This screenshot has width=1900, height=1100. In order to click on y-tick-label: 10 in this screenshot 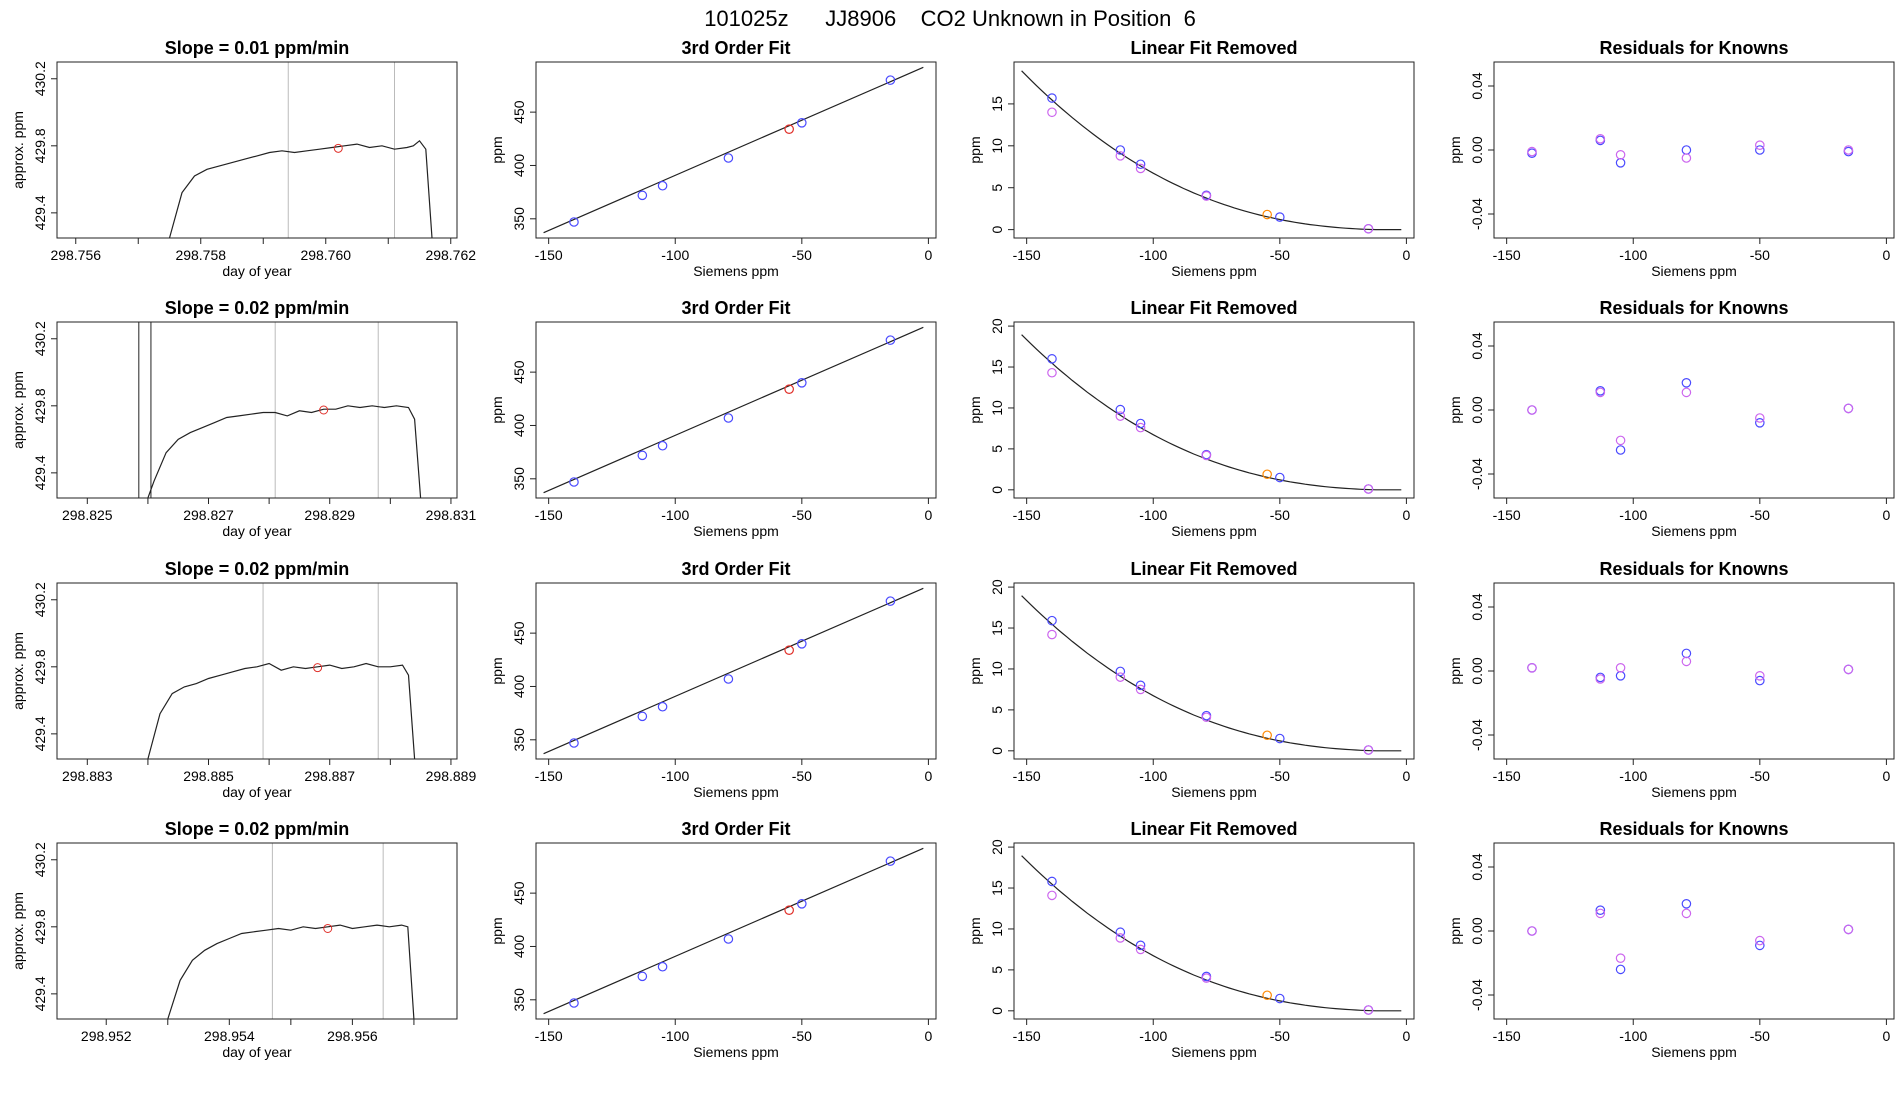, I will do `click(997, 408)`.